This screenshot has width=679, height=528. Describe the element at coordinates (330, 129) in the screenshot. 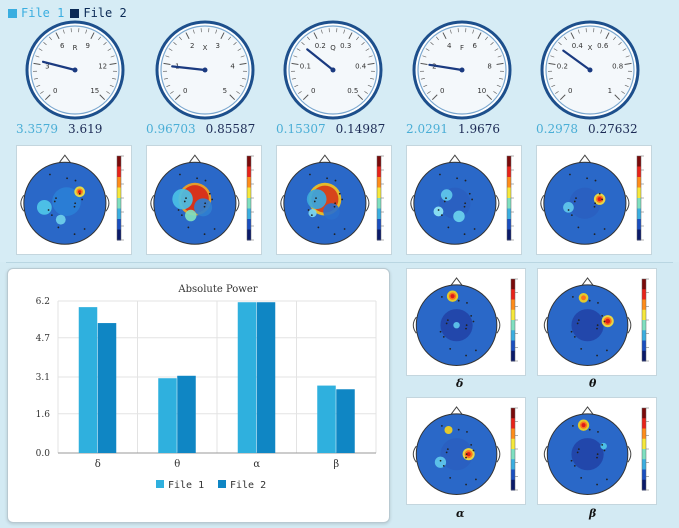

I see `gauge-values-3: 0.15307 0.14987` at that location.